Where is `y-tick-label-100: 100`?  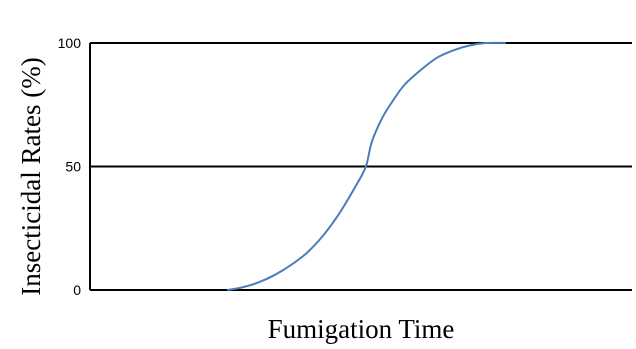
y-tick-label-100: 100 is located at coordinates (70, 43).